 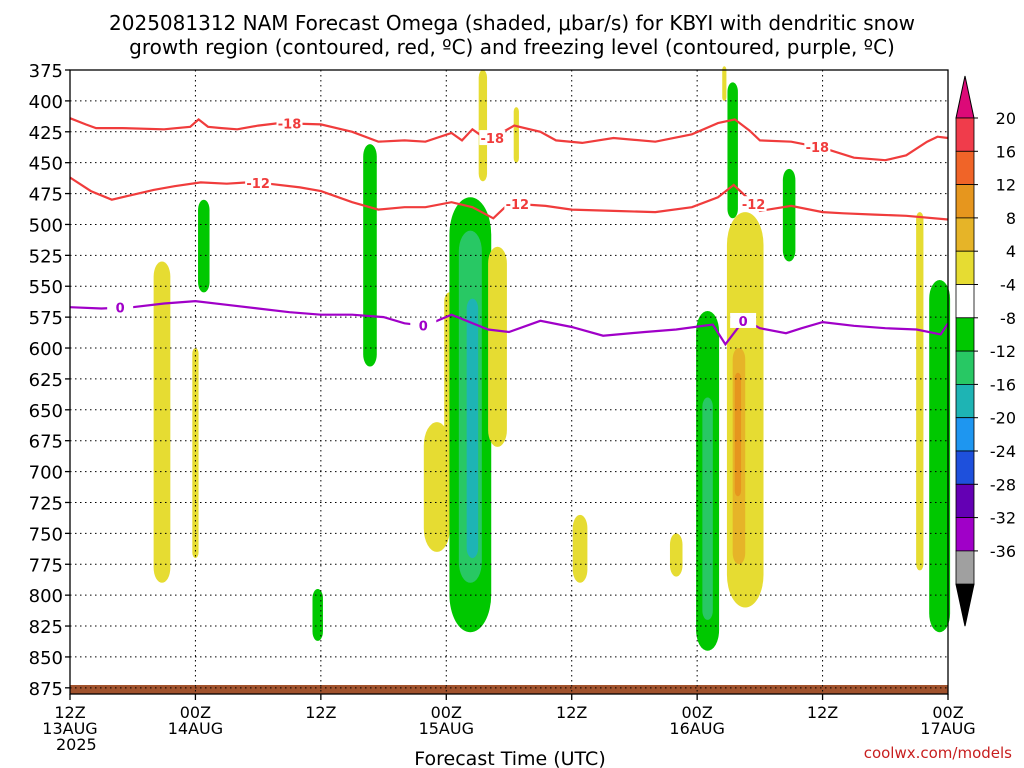 What do you see at coordinates (46, 318) in the screenshot?
I see `y-tick-label: 575` at bounding box center [46, 318].